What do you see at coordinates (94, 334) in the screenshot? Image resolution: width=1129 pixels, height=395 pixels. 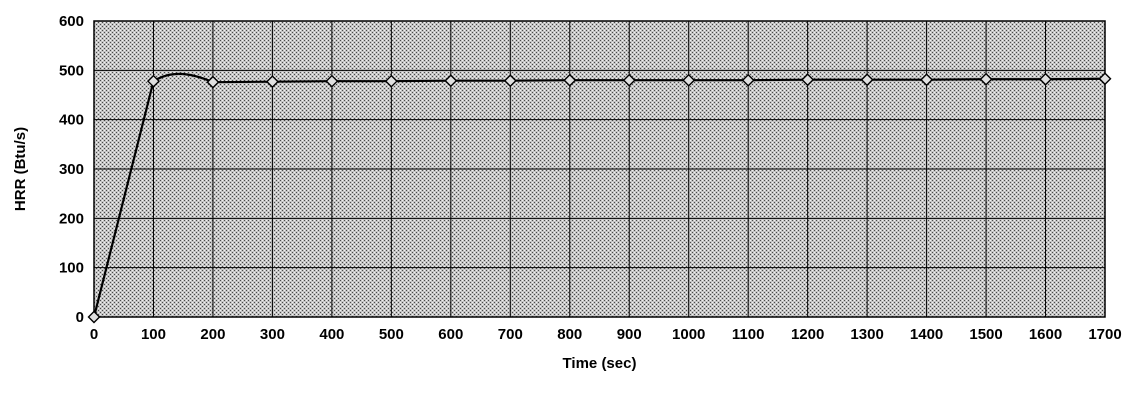 I see `x-tick-label: 0` at bounding box center [94, 334].